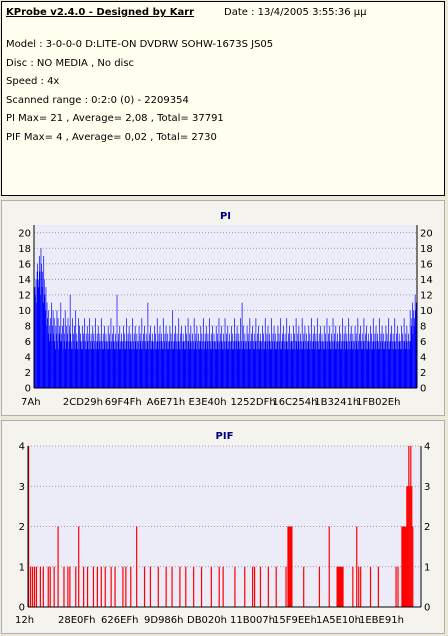 The height and width of the screenshot is (636, 448). What do you see at coordinates (423, 357) in the screenshot?
I see `pi-y-tick-label-right: 4` at bounding box center [423, 357].